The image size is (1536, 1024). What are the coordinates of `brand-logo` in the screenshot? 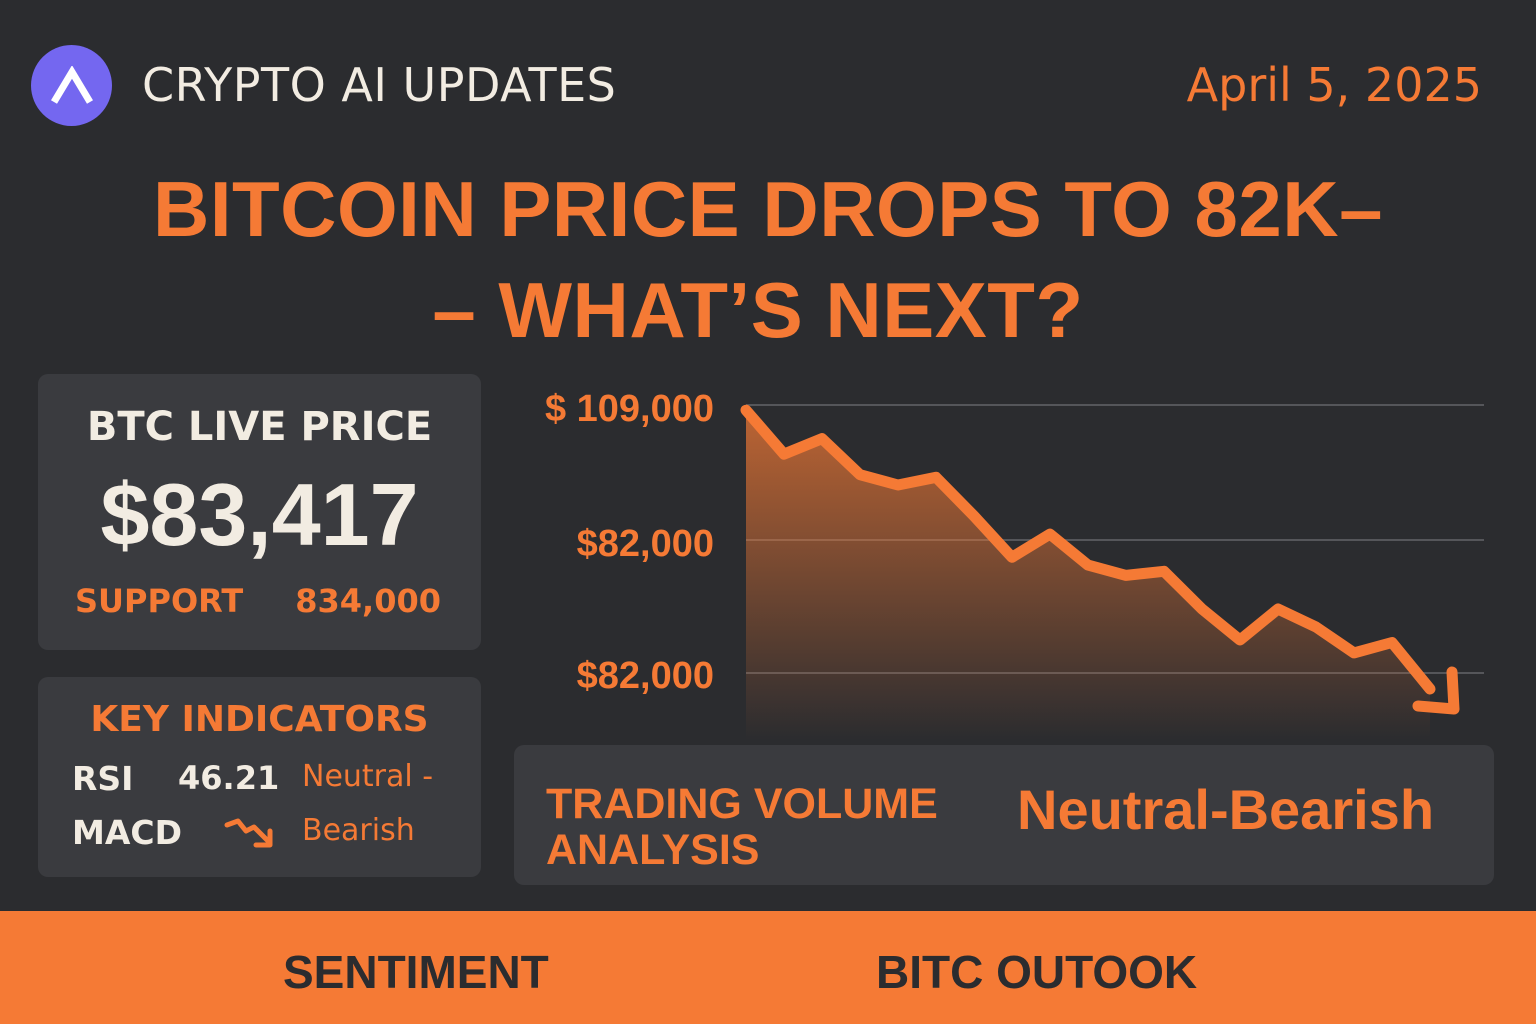 It's located at (71, 85).